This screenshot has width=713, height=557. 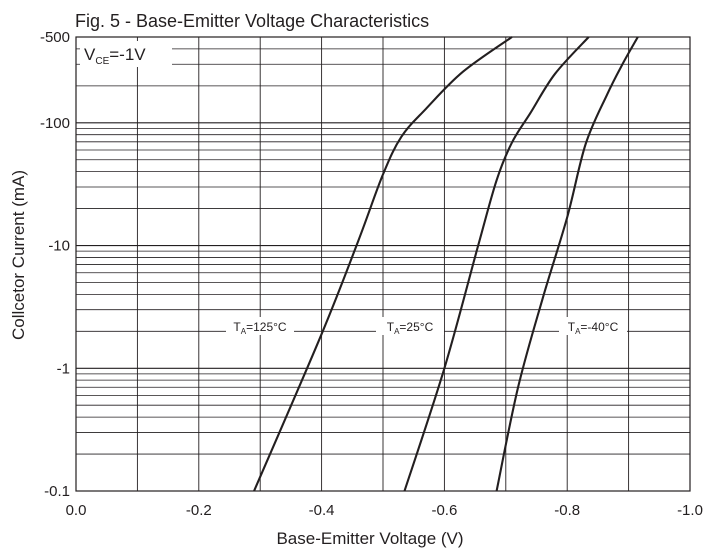 What do you see at coordinates (416, 327) in the screenshot?
I see `curve-label-rest: =25°C` at bounding box center [416, 327].